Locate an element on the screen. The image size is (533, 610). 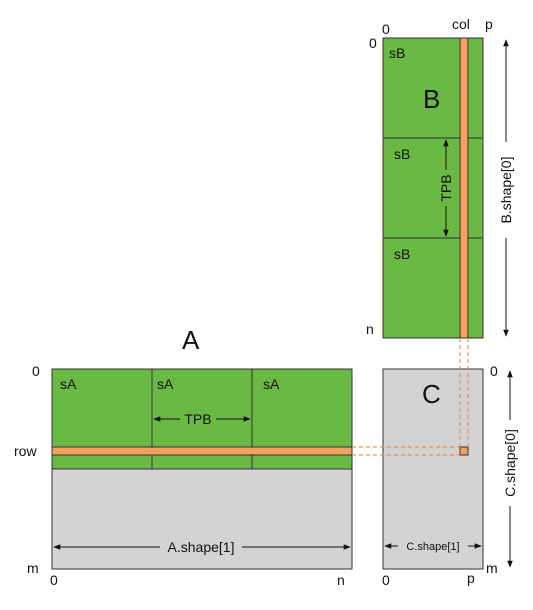
matrix-b-col-label: col is located at coordinates (461, 24).